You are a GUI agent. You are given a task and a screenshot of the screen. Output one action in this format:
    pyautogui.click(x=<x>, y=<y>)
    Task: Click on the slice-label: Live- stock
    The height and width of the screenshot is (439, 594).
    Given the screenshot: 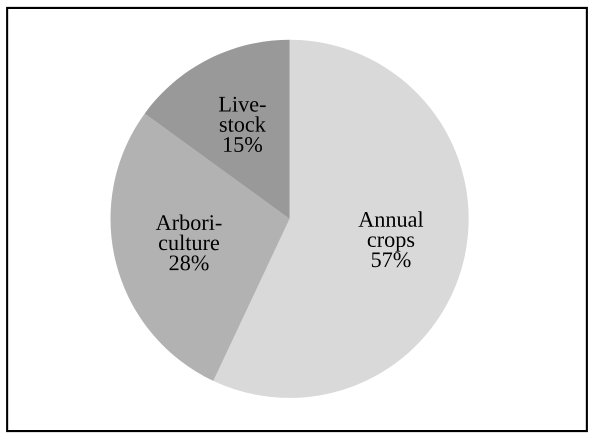 What is the action you would take?
    pyautogui.click(x=242, y=114)
    